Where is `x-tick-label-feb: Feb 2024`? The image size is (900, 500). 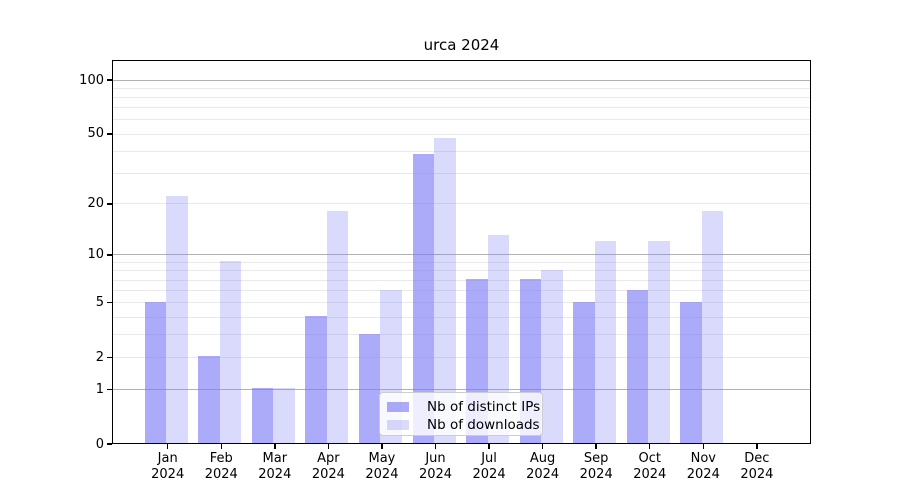
x-tick-label-feb: Feb 2024 is located at coordinates (221, 467).